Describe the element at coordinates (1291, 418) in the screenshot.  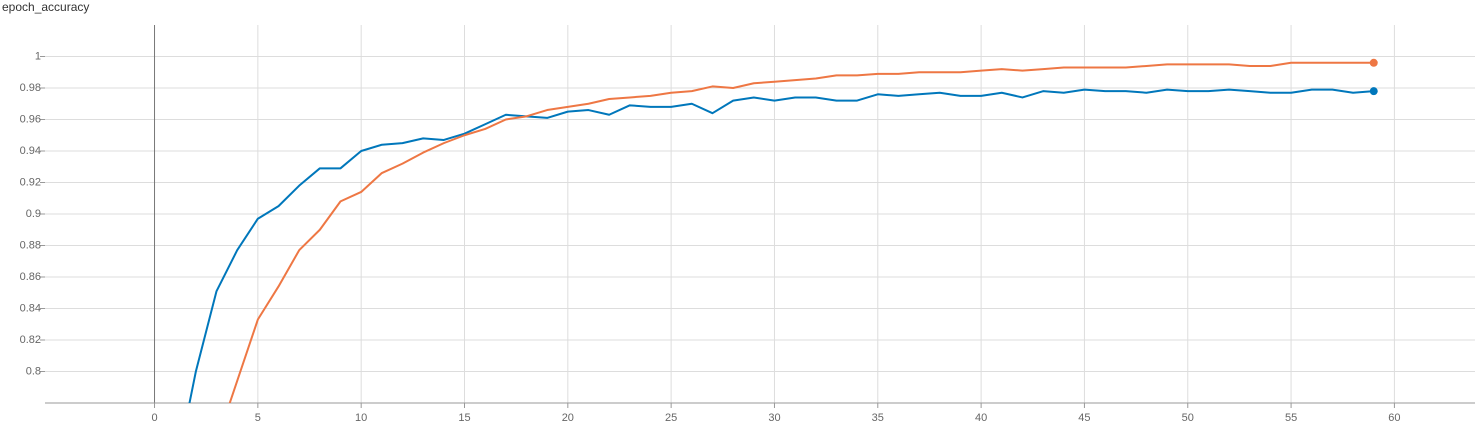
I see `x-tick-label: 55` at that location.